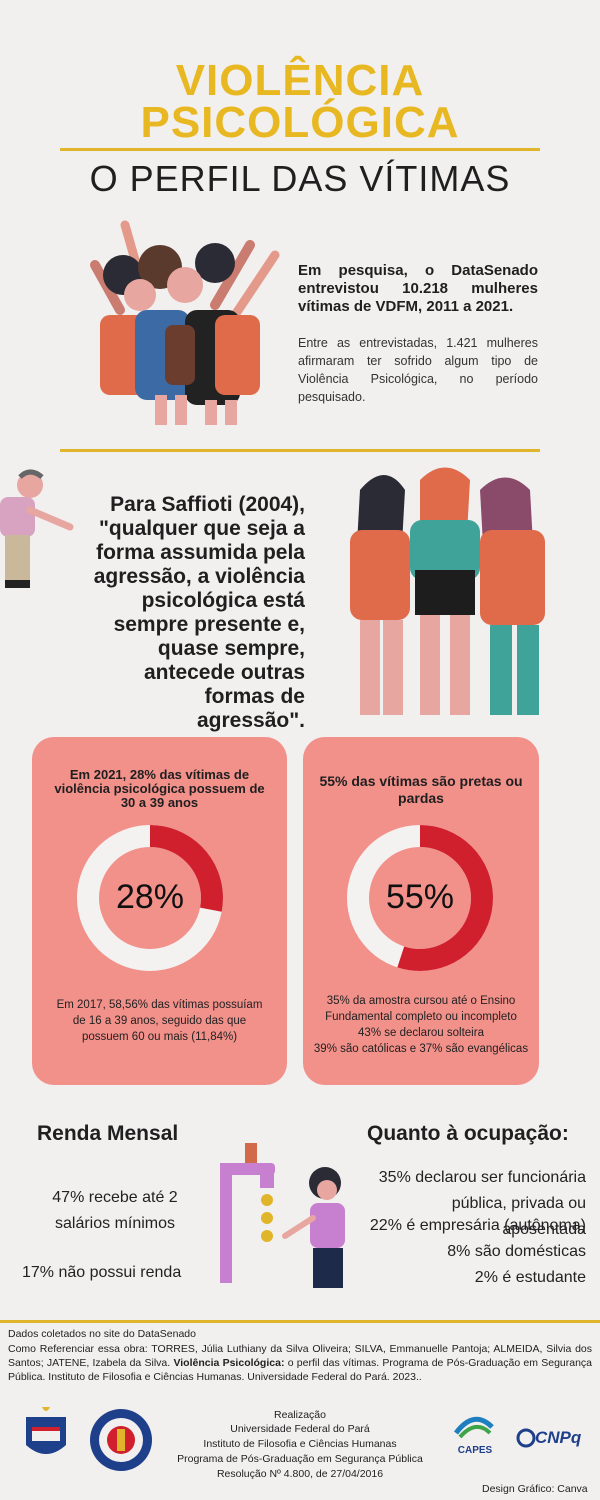  I want to click on income-stat-1: 47% recebe até 2 salários mínimos, so click(115, 1210).